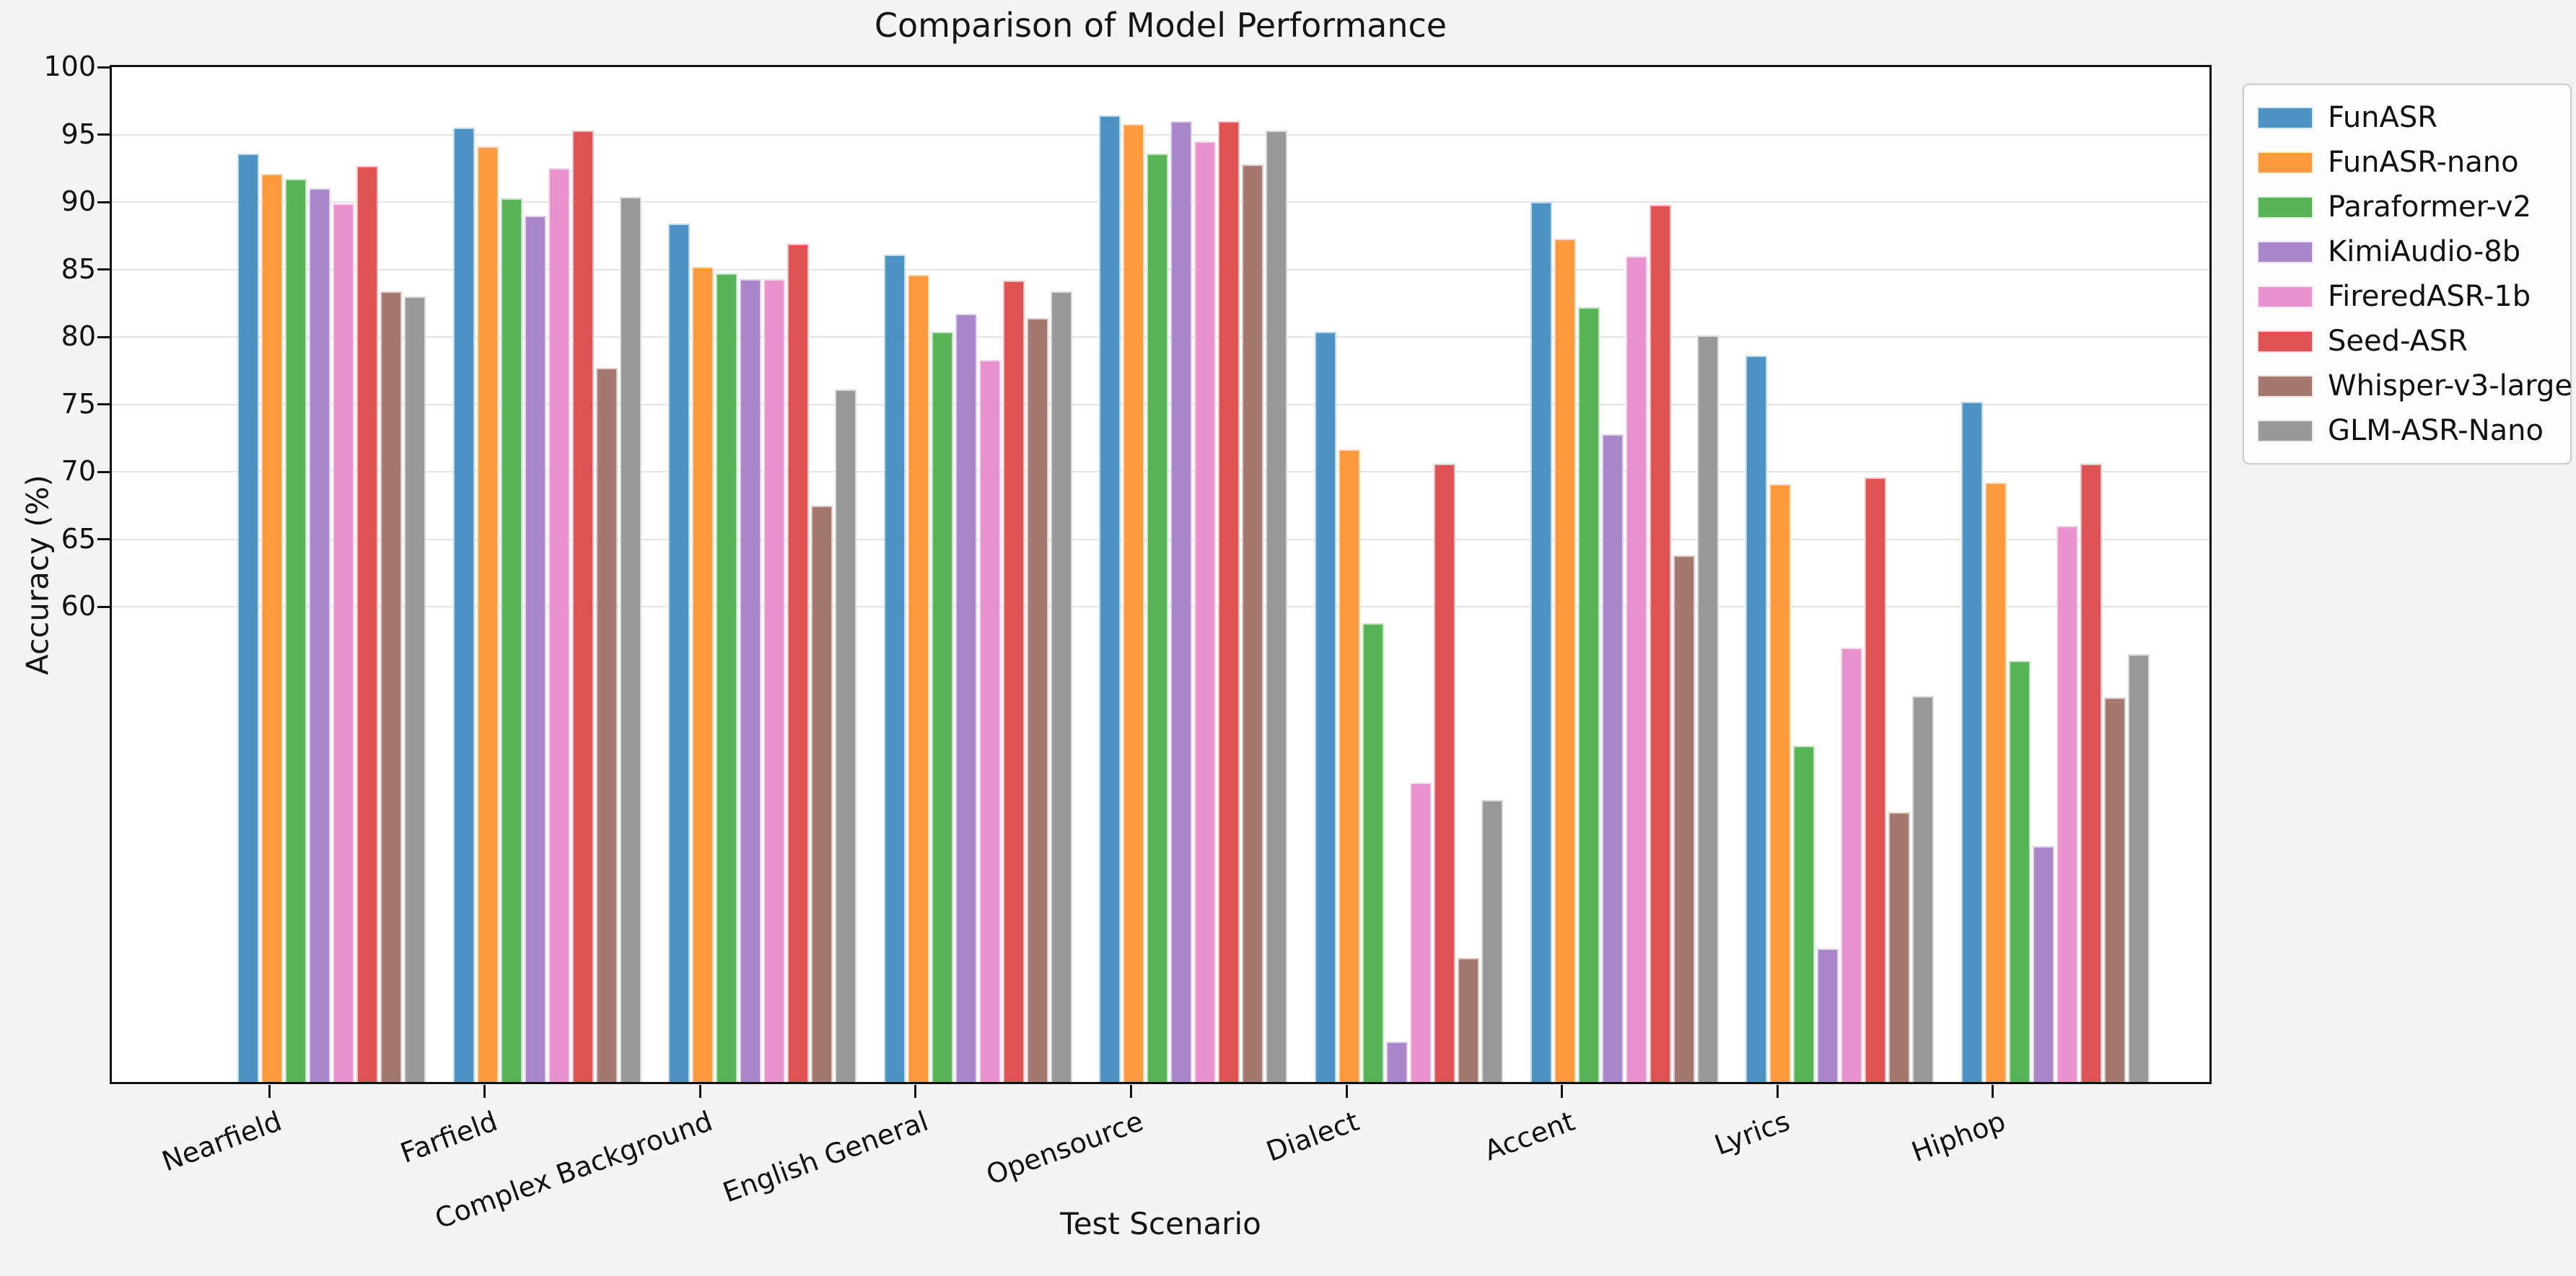 The height and width of the screenshot is (1276, 2576). I want to click on legend-item-Whisper-v3-large: Whisper-v3-large, so click(2414, 386).